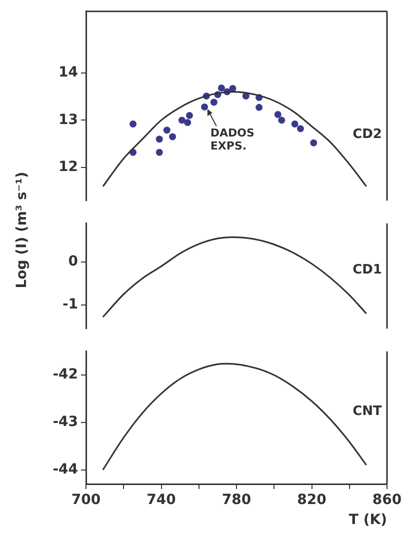  Describe the element at coordinates (367, 520) in the screenshot. I see `x-axis-title: T (K)` at that location.